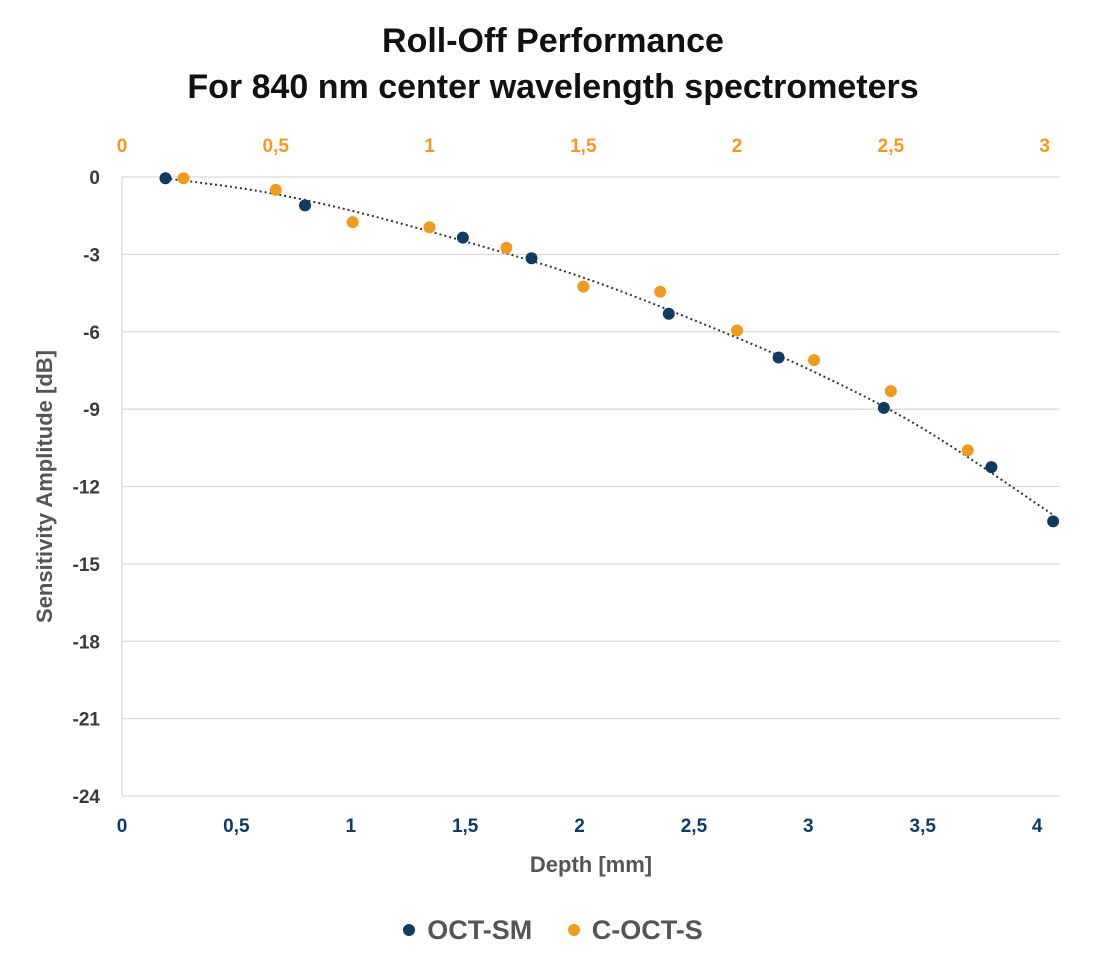  What do you see at coordinates (1044, 146) in the screenshot?
I see `x2-tick-label: 3` at bounding box center [1044, 146].